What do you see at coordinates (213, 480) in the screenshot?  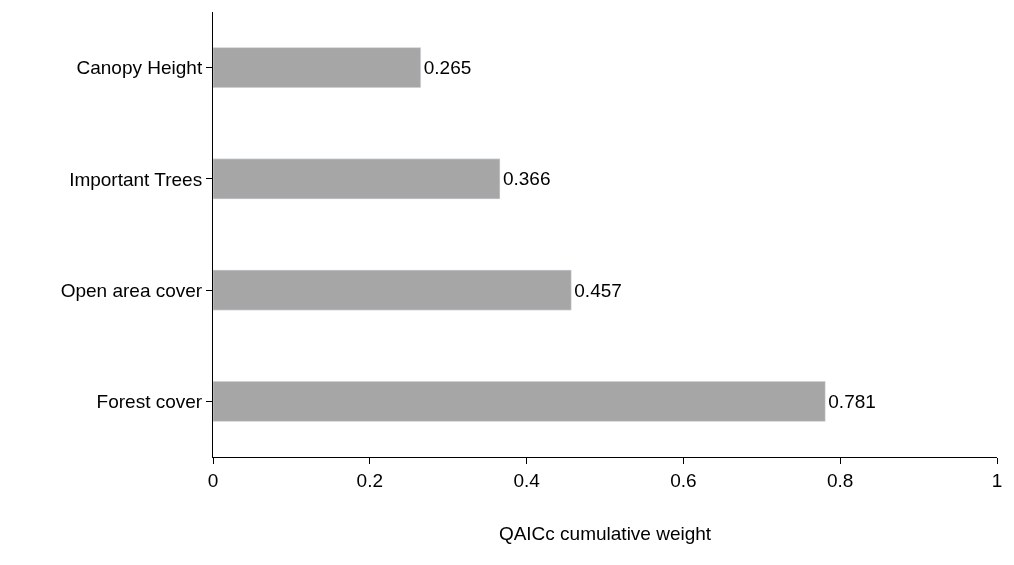 I see `x-tick-label: 0` at bounding box center [213, 480].